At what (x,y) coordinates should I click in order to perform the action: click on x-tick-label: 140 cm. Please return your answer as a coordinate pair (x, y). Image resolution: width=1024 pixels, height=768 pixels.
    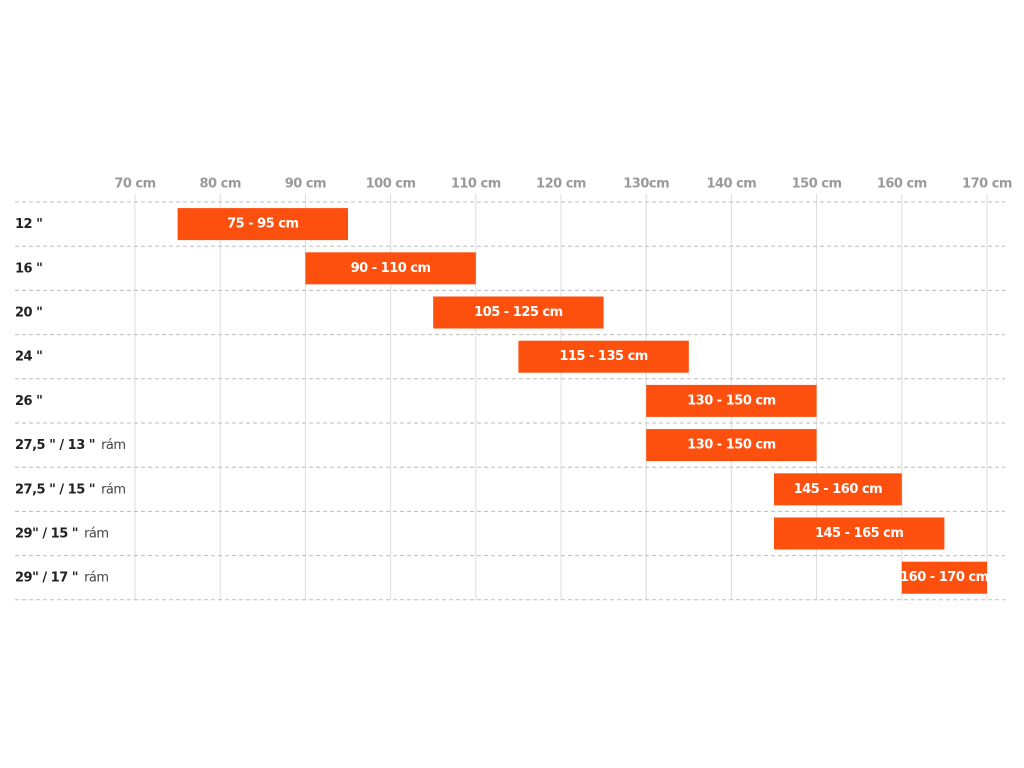
    Looking at the image, I should click on (731, 184).